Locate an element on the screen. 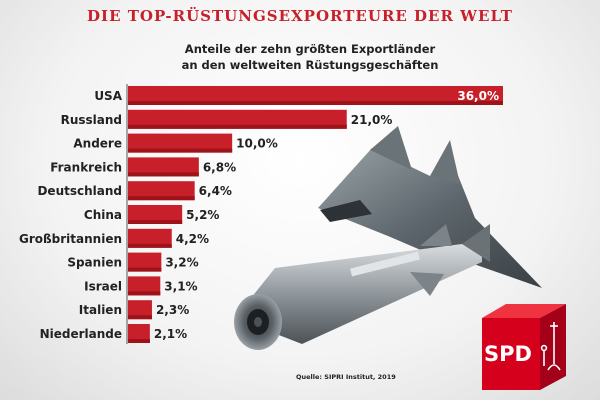 Image resolution: width=600 pixels, height=400 pixels. category-label-7: Spanien is located at coordinates (94, 263).